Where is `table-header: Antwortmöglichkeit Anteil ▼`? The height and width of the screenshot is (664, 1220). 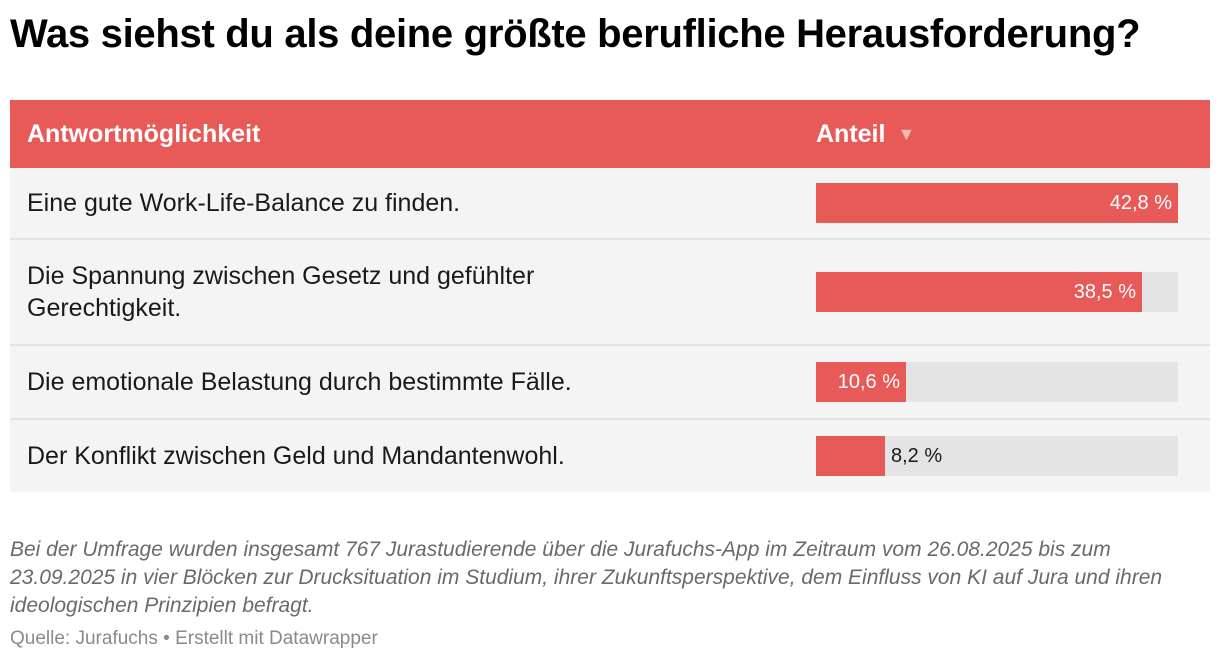
table-header: Antwortmöglichkeit Anteil ▼ is located at coordinates (610, 134).